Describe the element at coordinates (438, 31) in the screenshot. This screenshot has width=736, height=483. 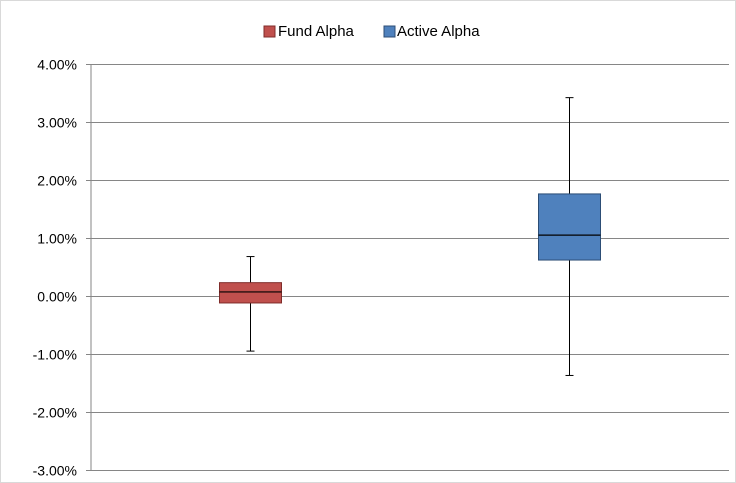
I see `legend-label-active-alpha: Active Alpha` at that location.